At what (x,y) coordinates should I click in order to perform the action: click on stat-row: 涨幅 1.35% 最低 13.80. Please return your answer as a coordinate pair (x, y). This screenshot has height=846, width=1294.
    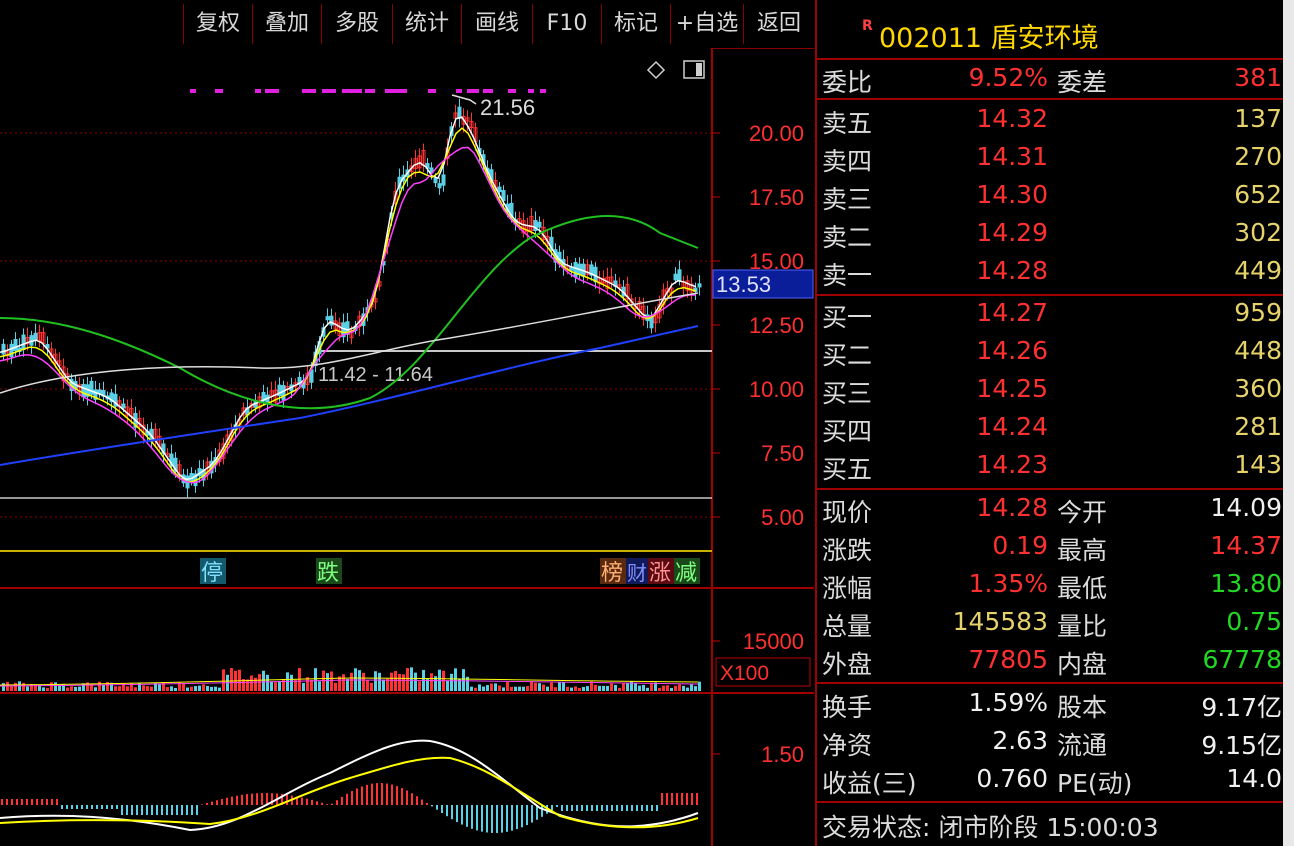
    Looking at the image, I should click on (1050, 586).